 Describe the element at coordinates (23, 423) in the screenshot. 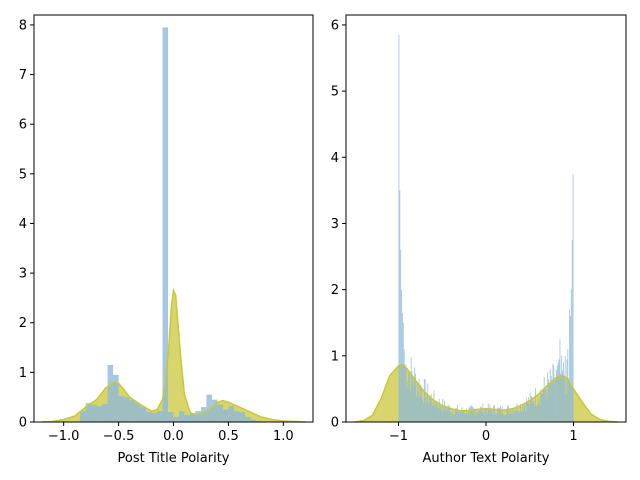

I see `y-tick-label: 0` at that location.